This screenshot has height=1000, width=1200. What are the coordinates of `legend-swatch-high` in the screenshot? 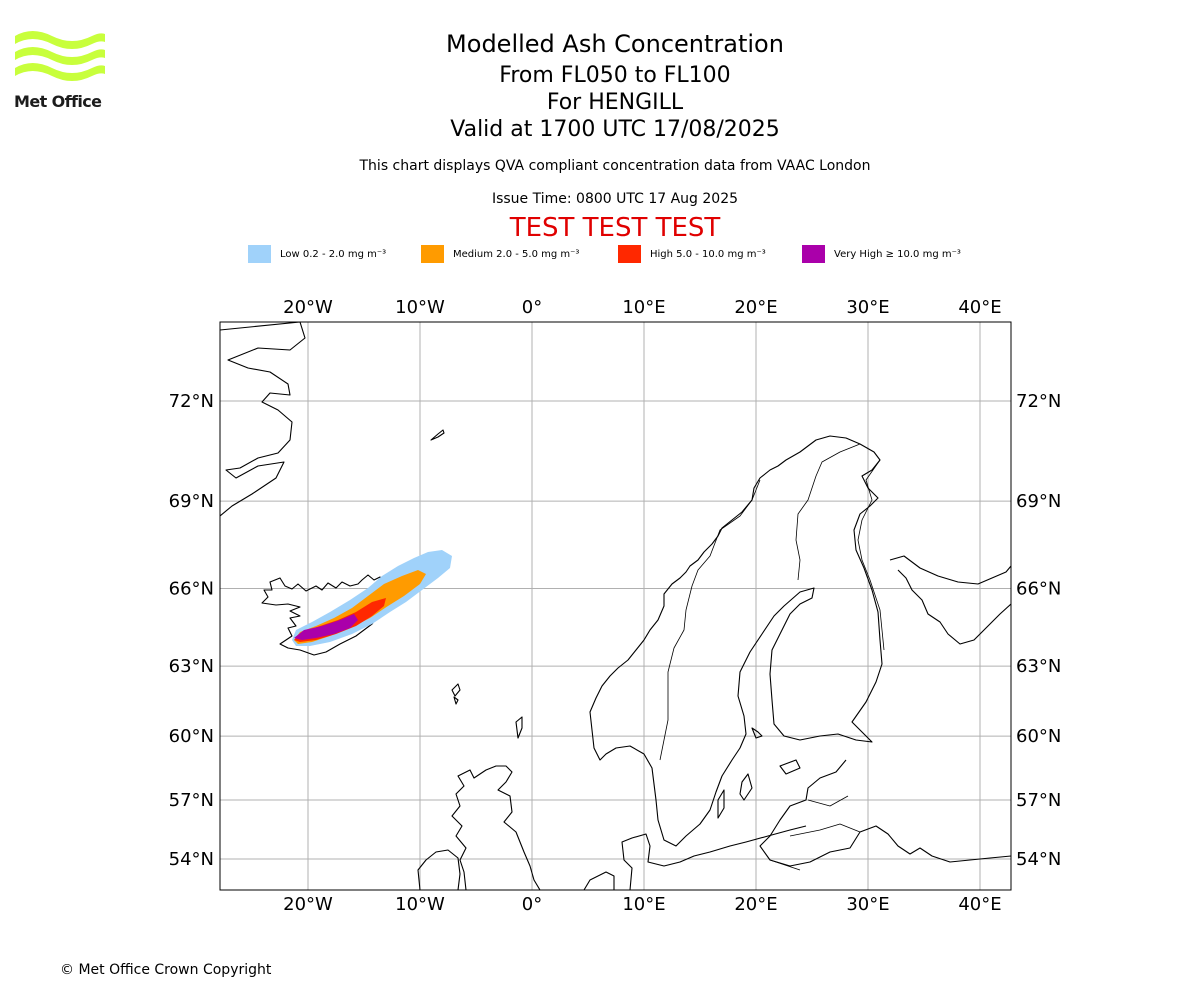 It's located at (629, 254).